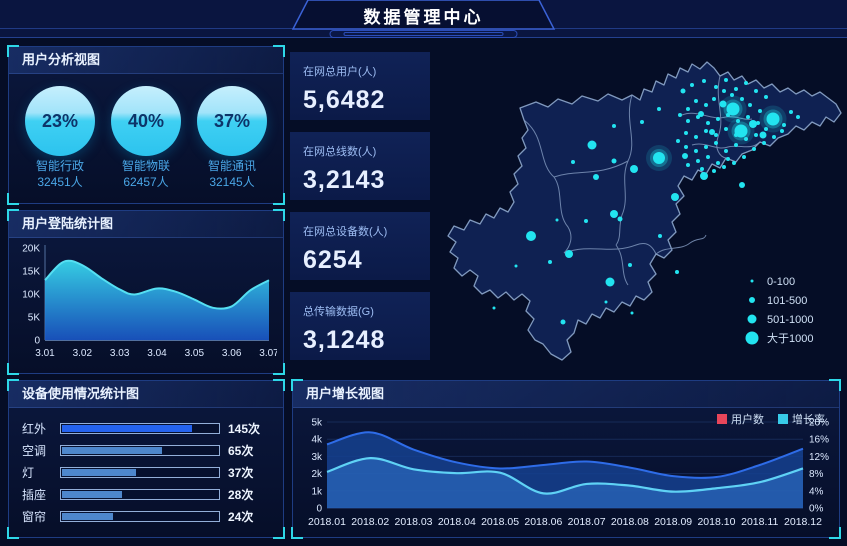 The height and width of the screenshot is (546, 847). I want to click on svg-text: 4%, so click(816, 491).